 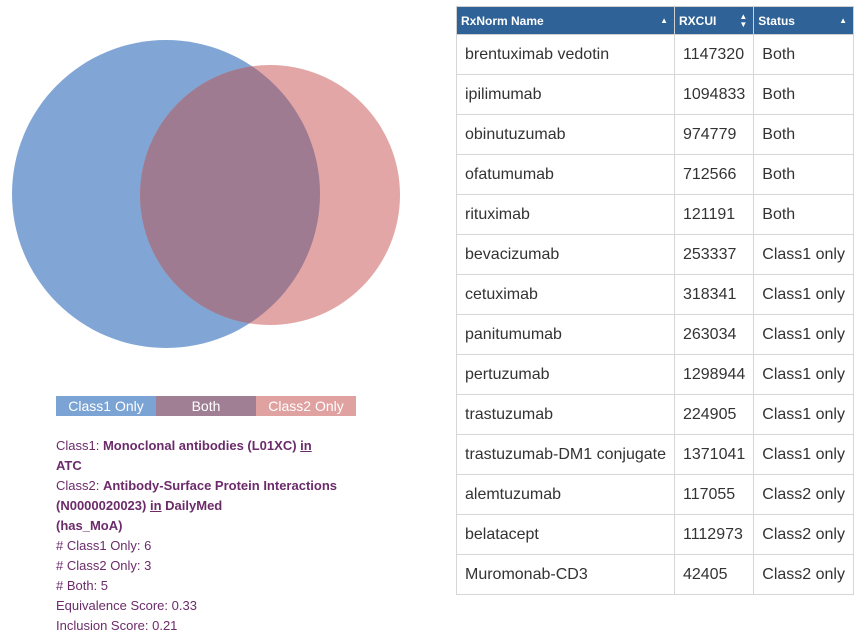 What do you see at coordinates (565, 534) in the screenshot?
I see `cell-rxnorm-name: belatacept` at bounding box center [565, 534].